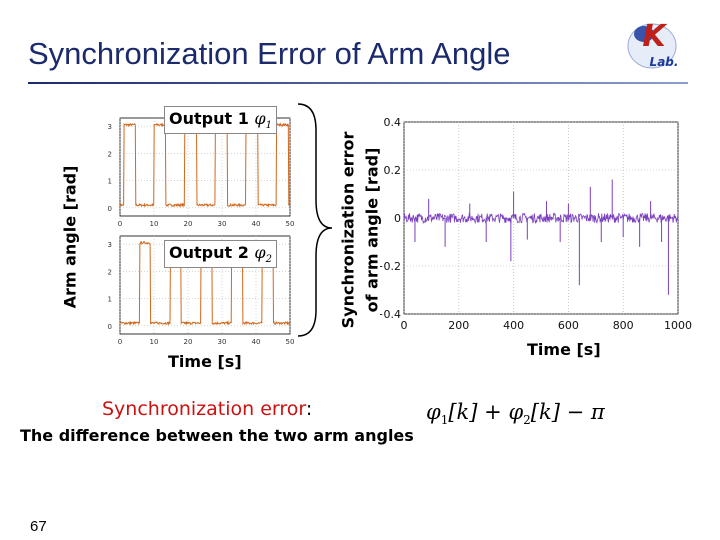 The width and height of the screenshot is (720, 540). Describe the element at coordinates (110, 272) in the screenshot. I see `output2-ytick-label: 2` at that location.